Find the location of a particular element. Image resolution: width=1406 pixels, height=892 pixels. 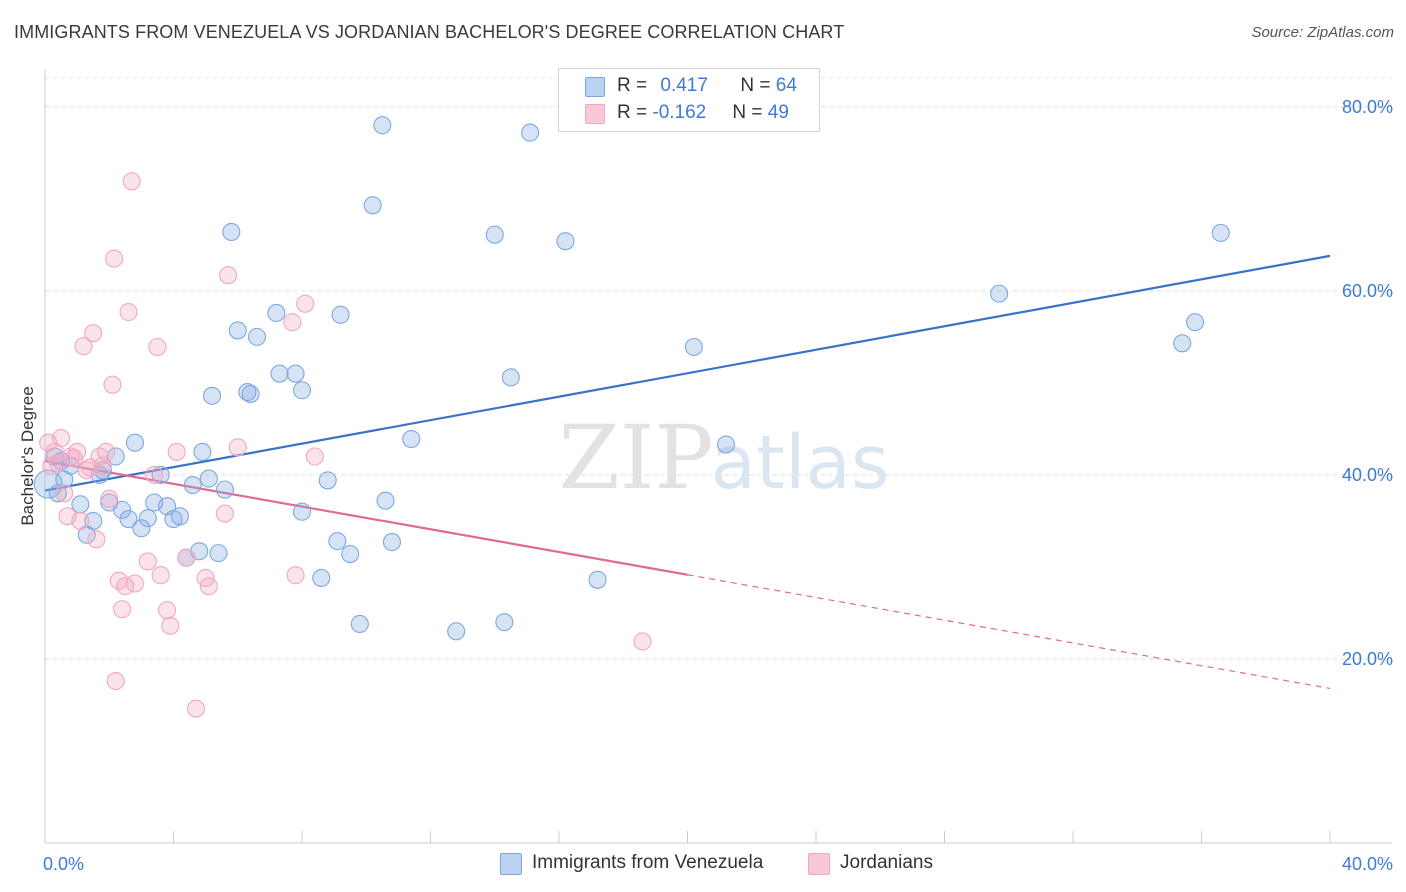

y-tick-label: 20.0% is located at coordinates (1367, 659).